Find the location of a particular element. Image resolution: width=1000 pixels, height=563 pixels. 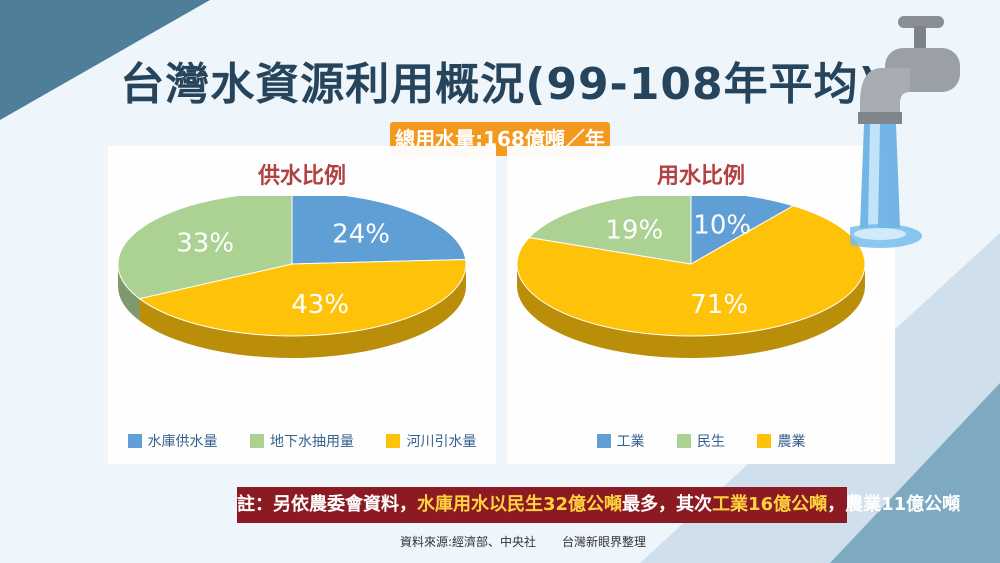

legend-label: 地下水抽用量 is located at coordinates (312, 442).